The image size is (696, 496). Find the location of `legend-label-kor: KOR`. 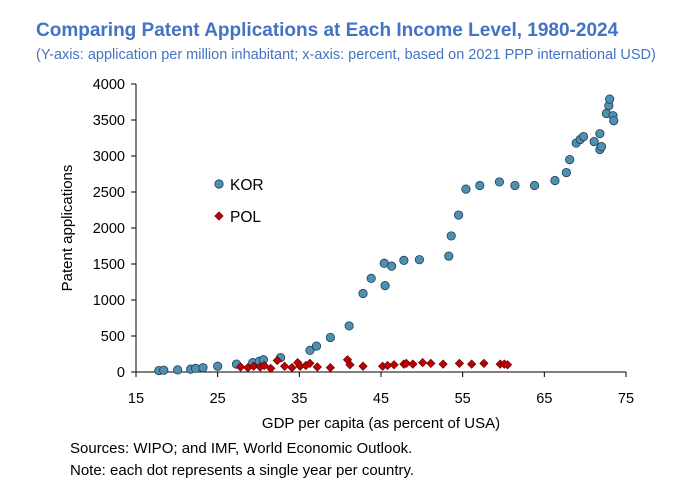

legend-label-kor: KOR is located at coordinates (247, 185).